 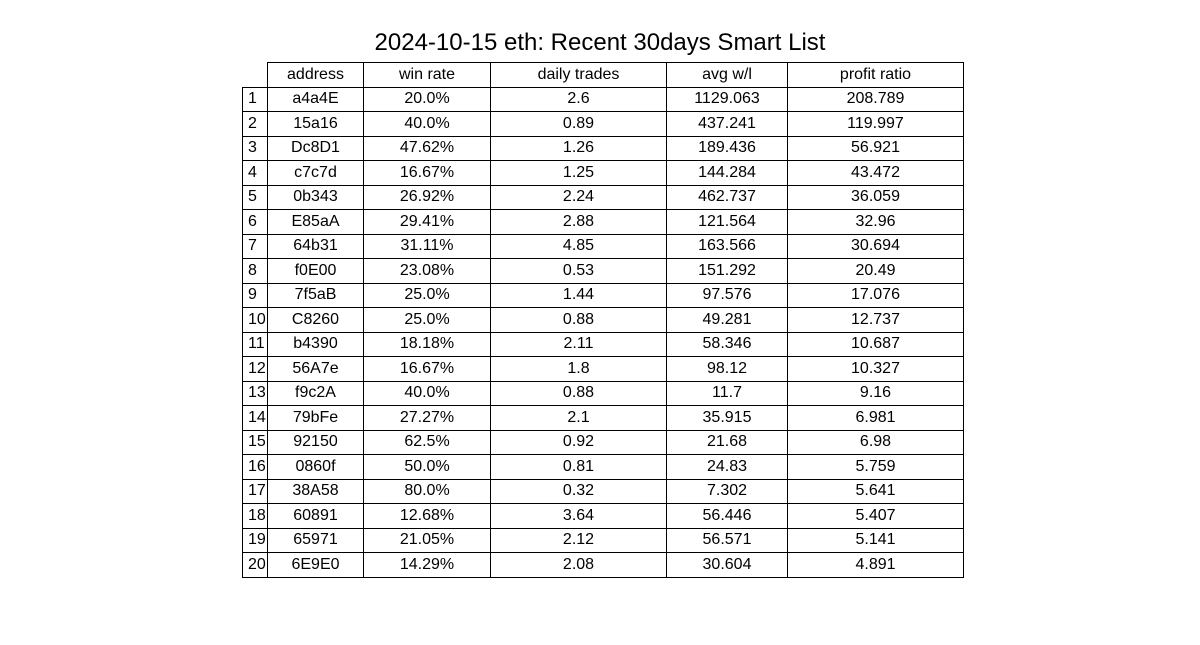 What do you see at coordinates (578, 75) in the screenshot?
I see `column-header-daily-trades: daily trades` at bounding box center [578, 75].